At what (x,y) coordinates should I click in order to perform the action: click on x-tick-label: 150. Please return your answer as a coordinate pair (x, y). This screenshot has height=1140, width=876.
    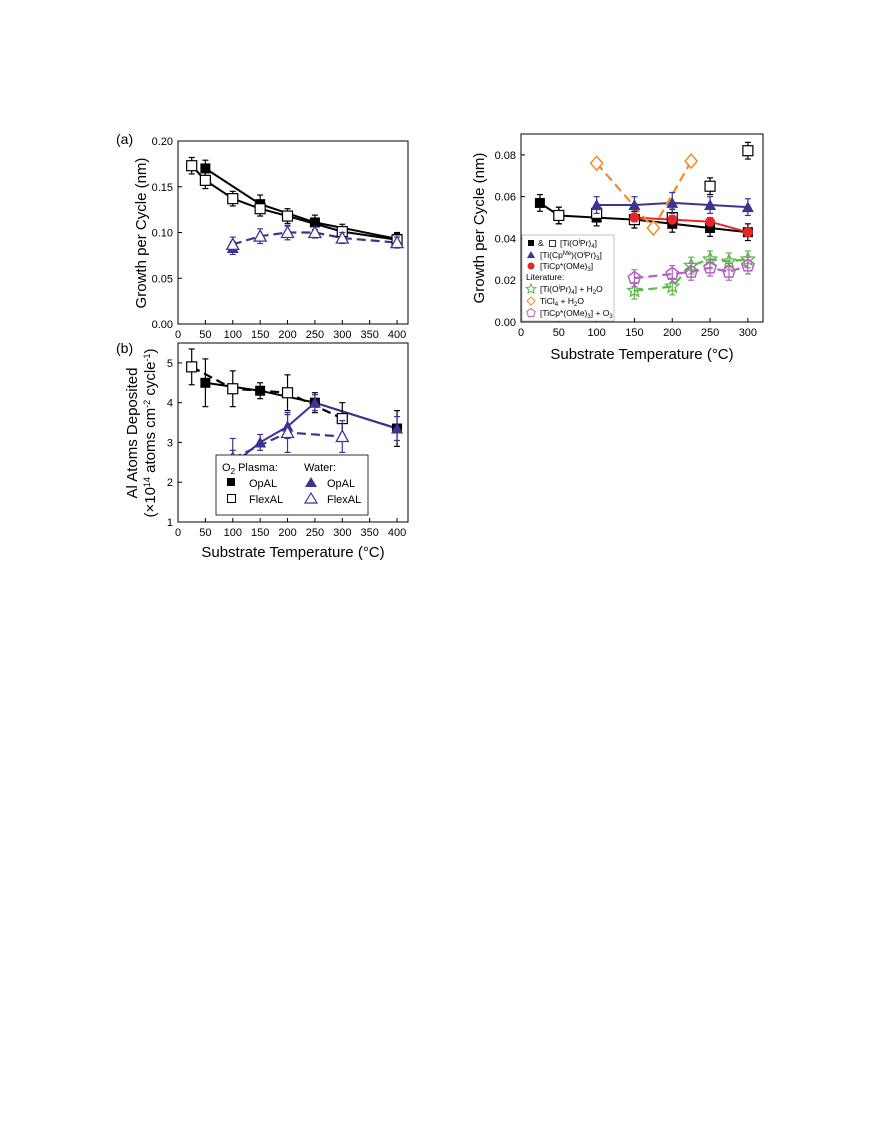
    Looking at the image, I should click on (260, 533).